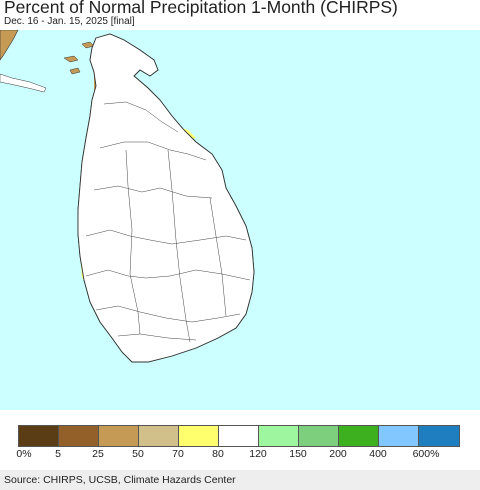  I want to click on color-legend: 0% 5 25 50 70 80 120 150 200 400 600%, so click(240, 440).